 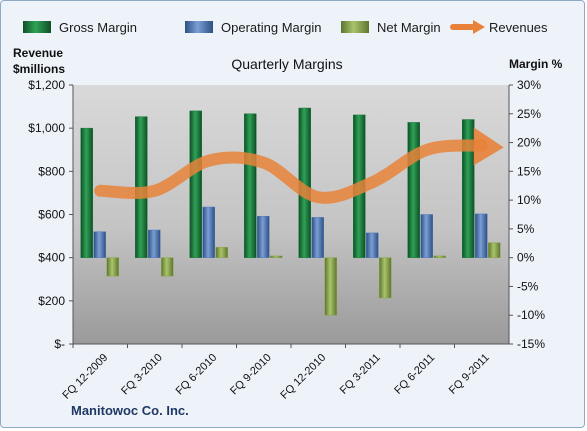 I want to click on x-tick-label: FQ 12-2009, so click(x=85, y=377).